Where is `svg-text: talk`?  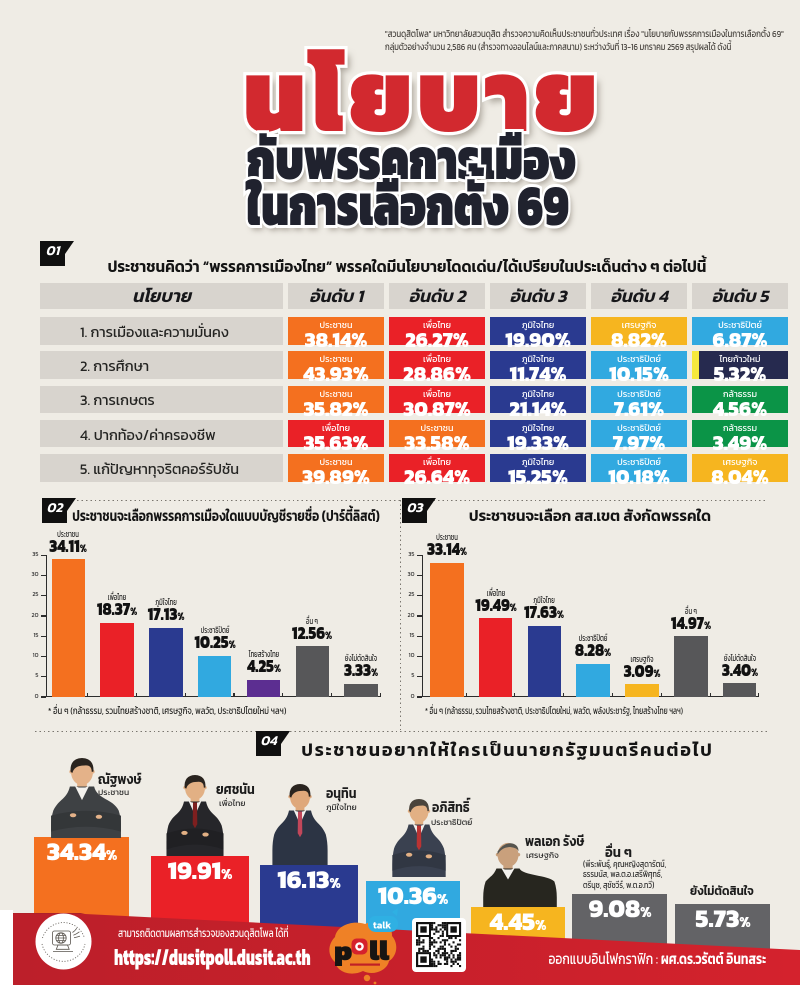 svg-text: talk is located at coordinates (382, 925).